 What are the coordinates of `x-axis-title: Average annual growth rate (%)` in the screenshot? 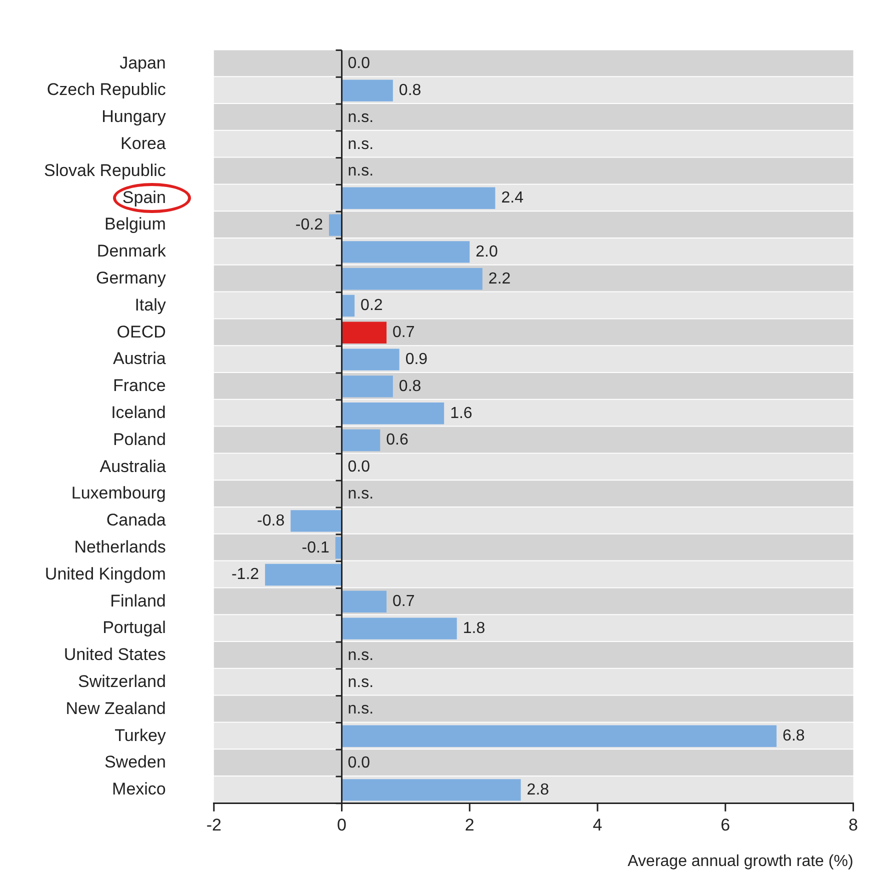 It's located at (741, 861).